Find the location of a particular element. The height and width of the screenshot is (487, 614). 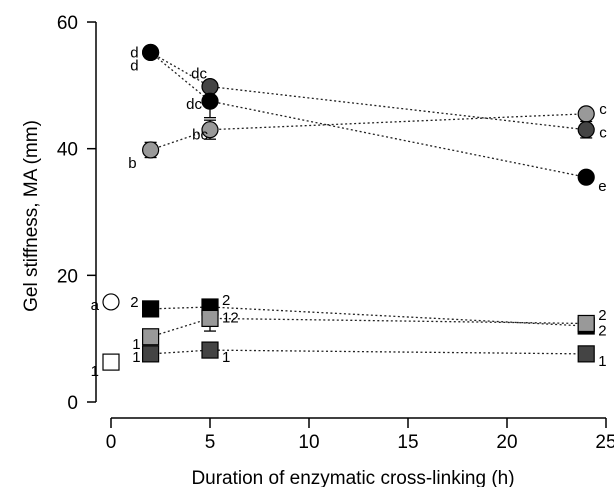

data-label: bc is located at coordinates (200, 135).